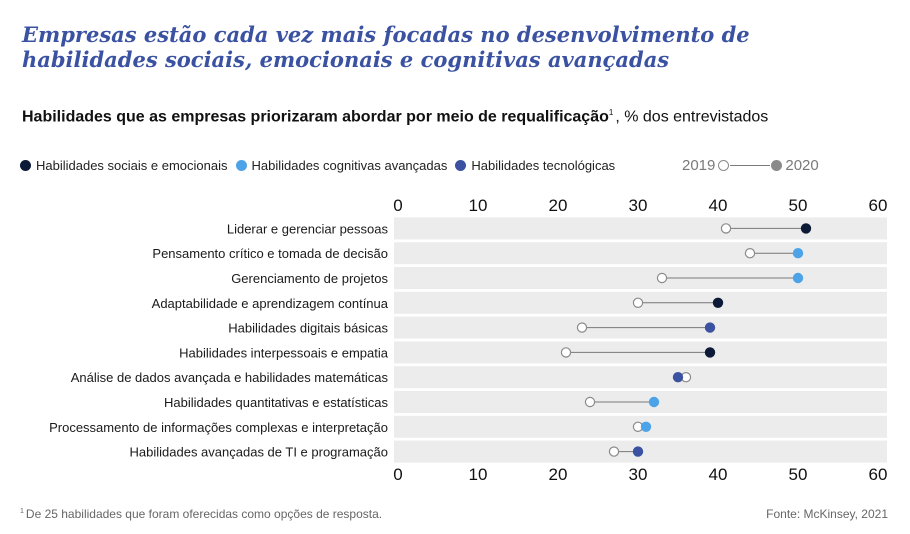  Describe the element at coordinates (132, 165) in the screenshot. I see `legend-label-social: Habilidades sociais e emocionais` at that location.